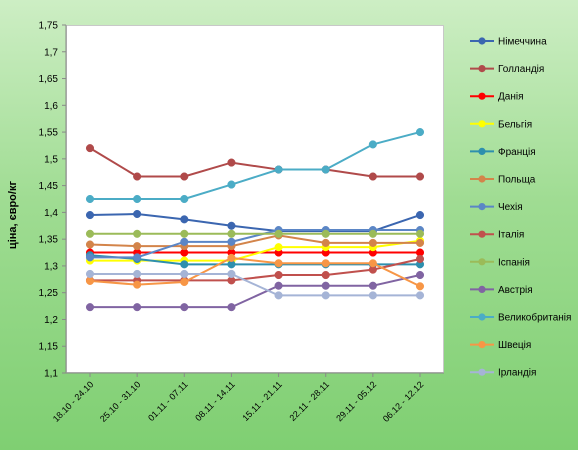 The width and height of the screenshot is (578, 450). What do you see at coordinates (49, 133) in the screenshot?
I see `y-tick-label: 1,55` at bounding box center [49, 133].